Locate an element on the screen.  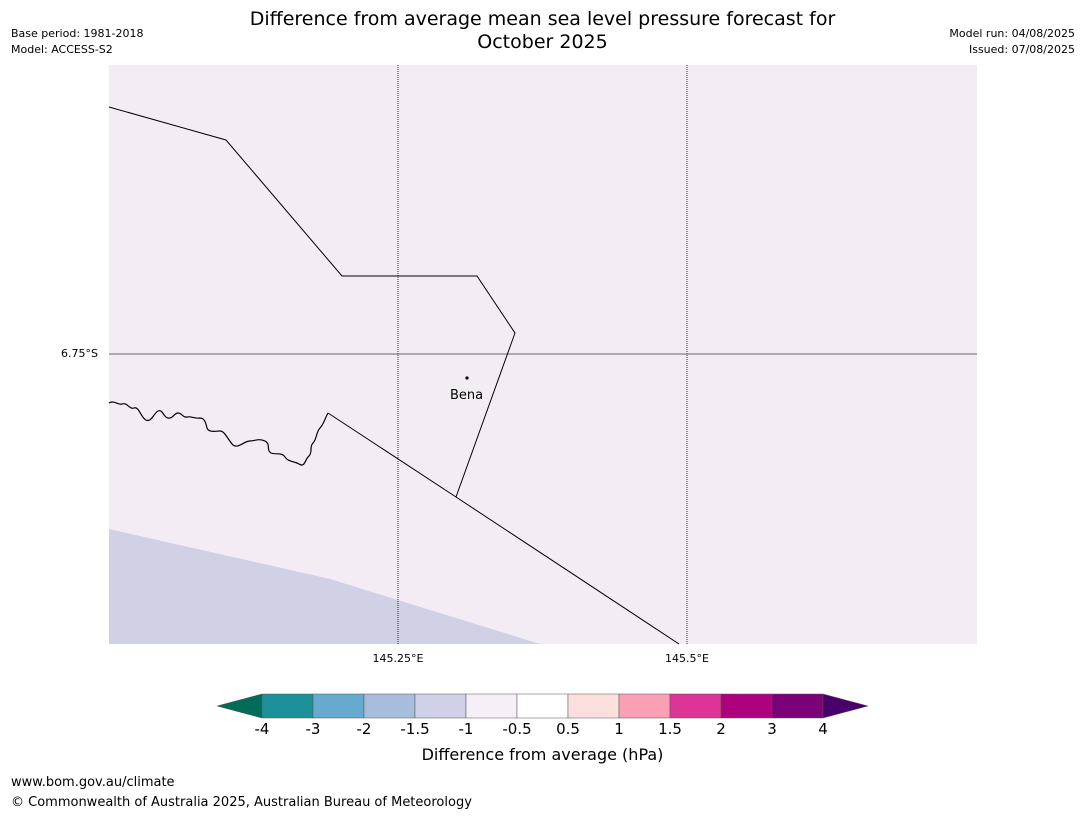
lat-label: 6.75°S is located at coordinates (79, 353).